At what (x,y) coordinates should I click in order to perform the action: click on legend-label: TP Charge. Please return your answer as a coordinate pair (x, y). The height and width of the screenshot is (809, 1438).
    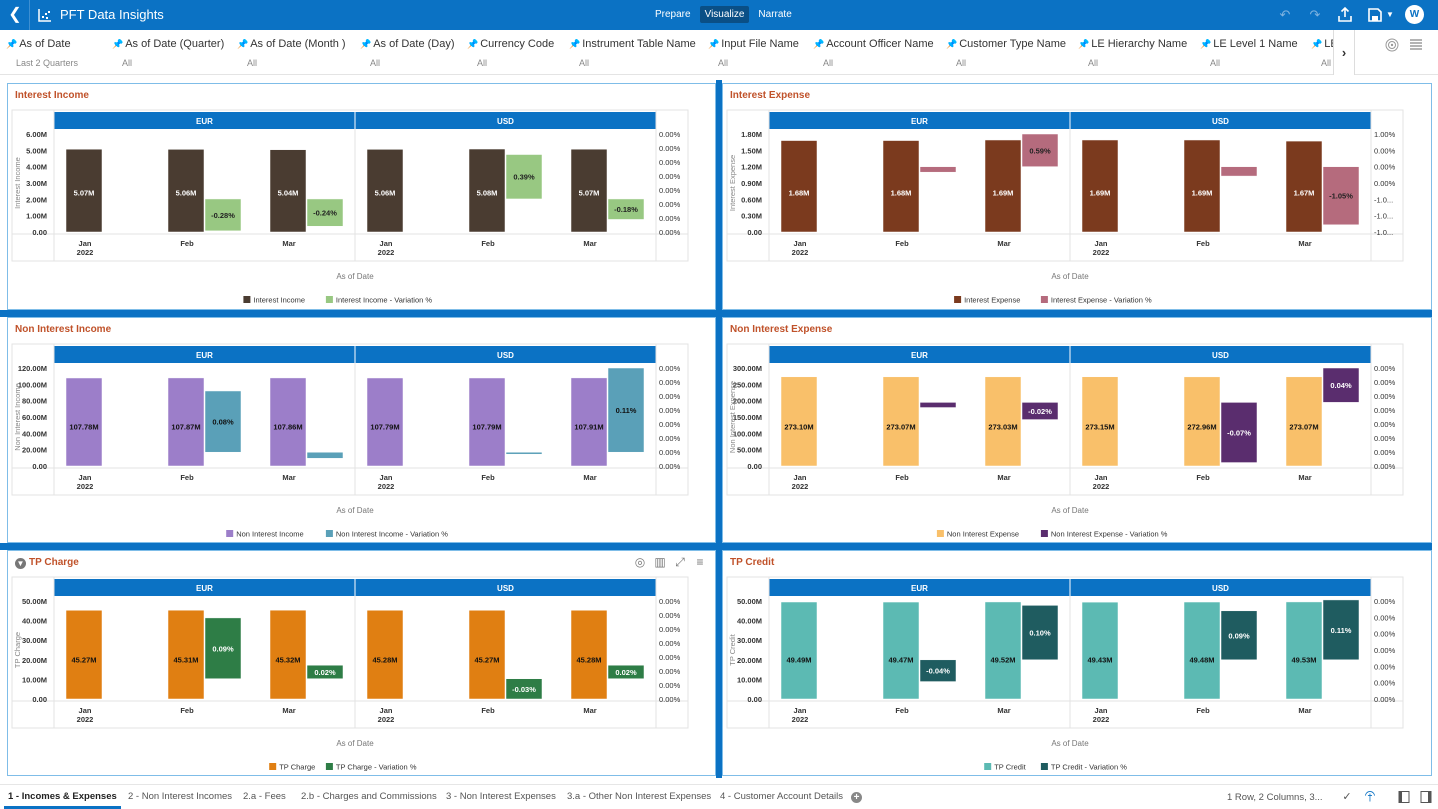
    Looking at the image, I should click on (297, 767).